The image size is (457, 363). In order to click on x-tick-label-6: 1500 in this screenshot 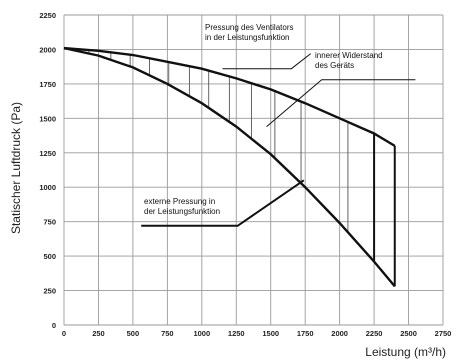, I will do `click(270, 333)`.